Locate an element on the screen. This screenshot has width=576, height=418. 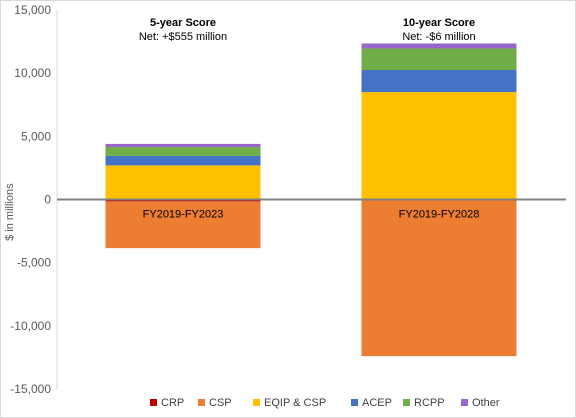
legend-label: CSP is located at coordinates (220, 403).